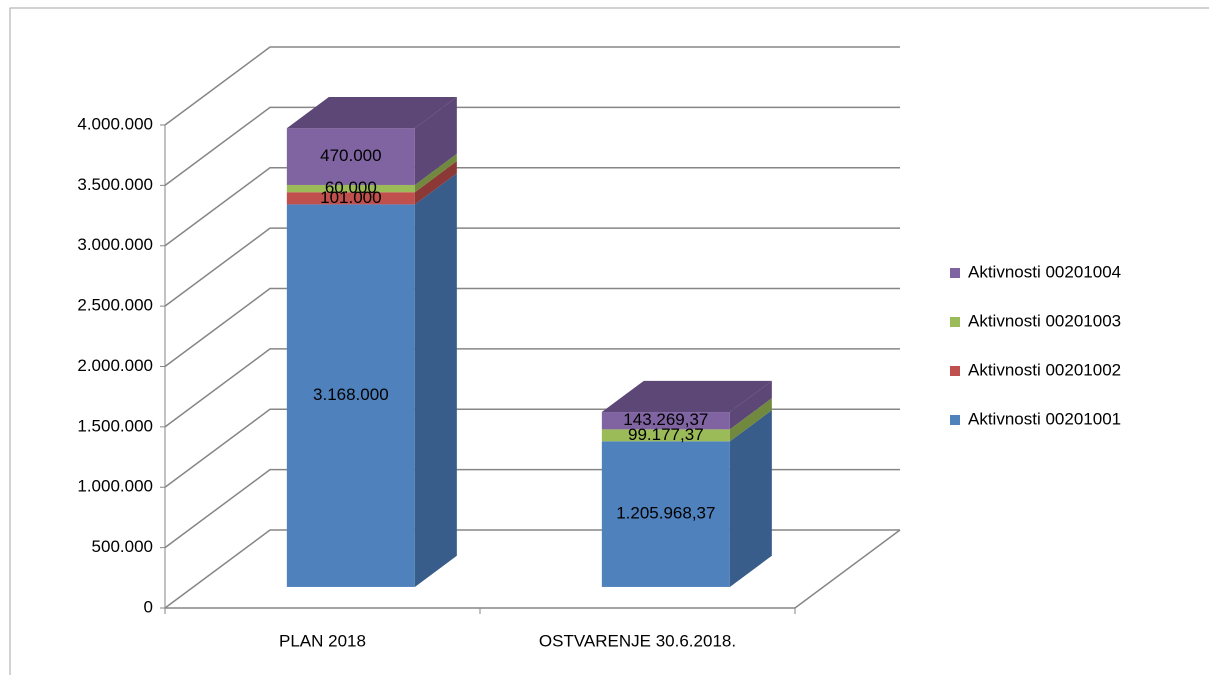 This screenshot has width=1209, height=675. I want to click on data-label: 143.269,37, so click(665, 419).